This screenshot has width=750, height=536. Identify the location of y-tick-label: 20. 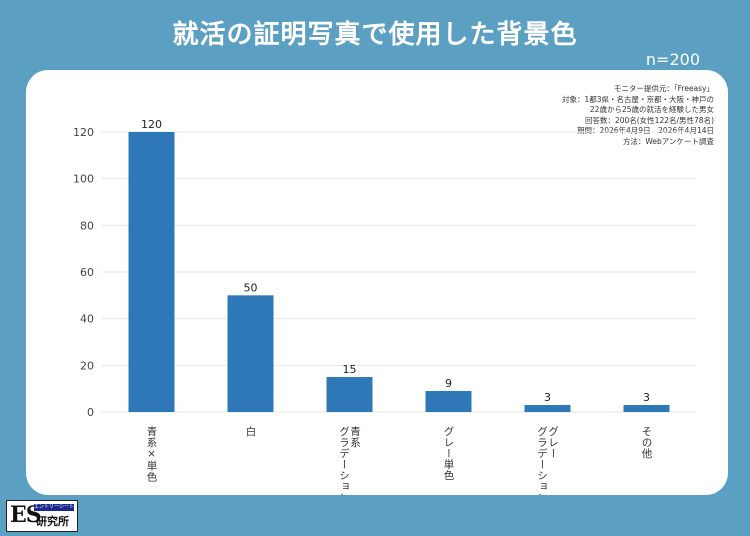
(87, 365).